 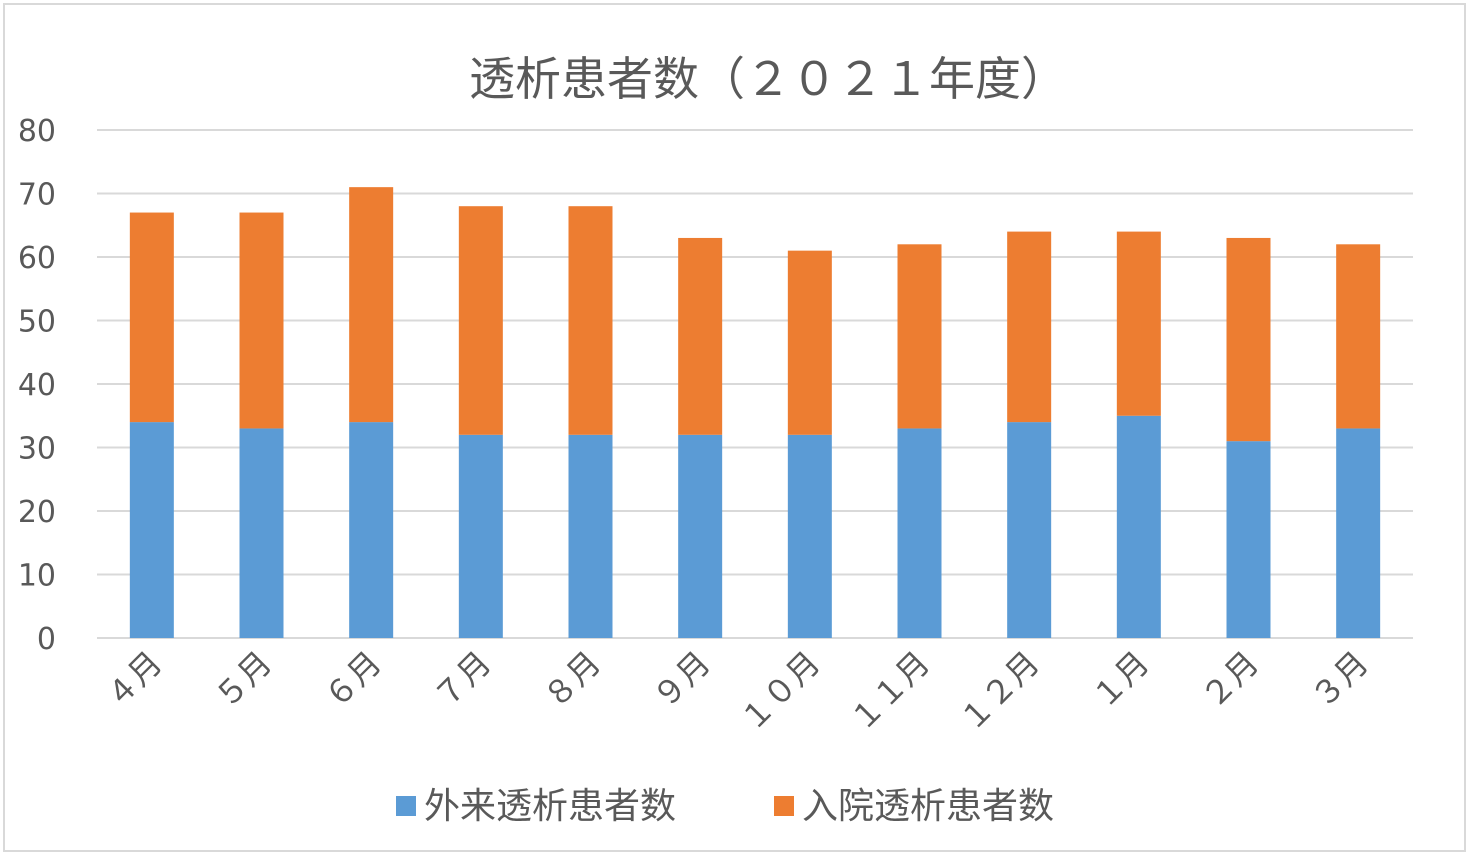 What do you see at coordinates (37, 195) in the screenshot?
I see `y-tick-label: 70` at bounding box center [37, 195].